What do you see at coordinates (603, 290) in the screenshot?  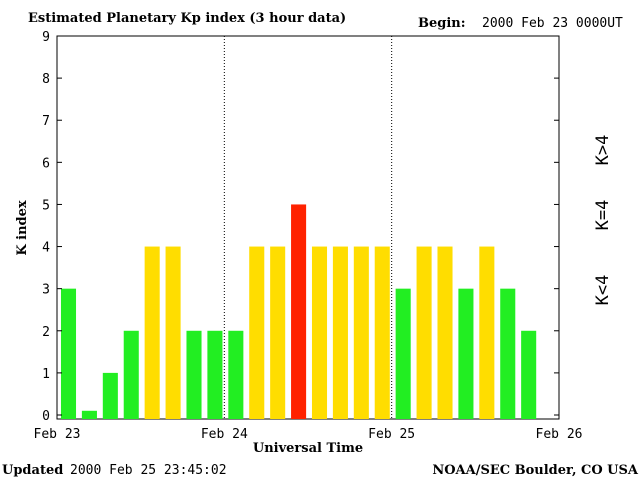 I see `legend-low: K<4` at bounding box center [603, 290].